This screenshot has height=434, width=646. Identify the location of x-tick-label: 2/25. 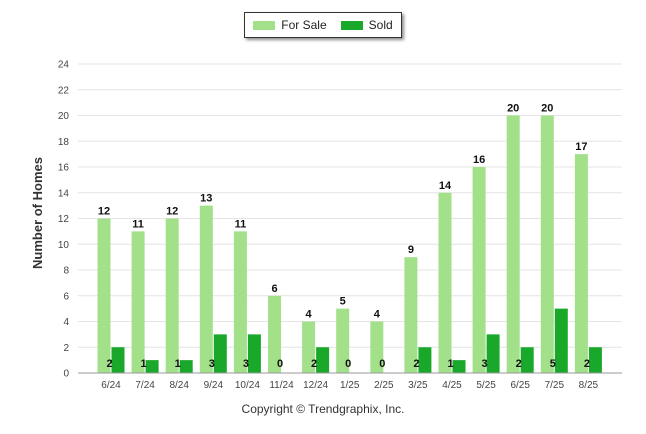
(384, 385).